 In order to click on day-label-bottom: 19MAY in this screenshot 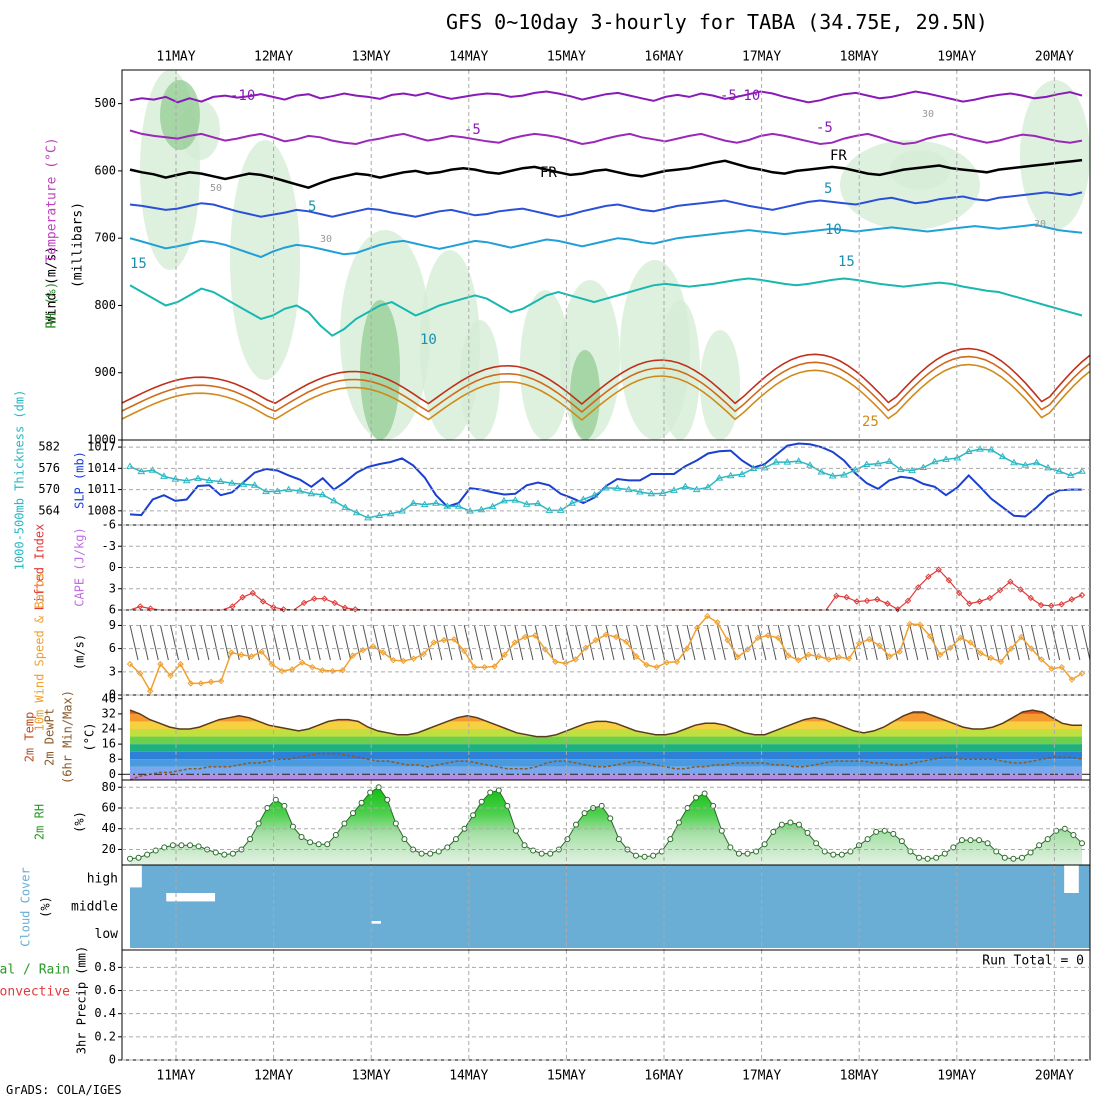, I will do `click(956, 1076)`.